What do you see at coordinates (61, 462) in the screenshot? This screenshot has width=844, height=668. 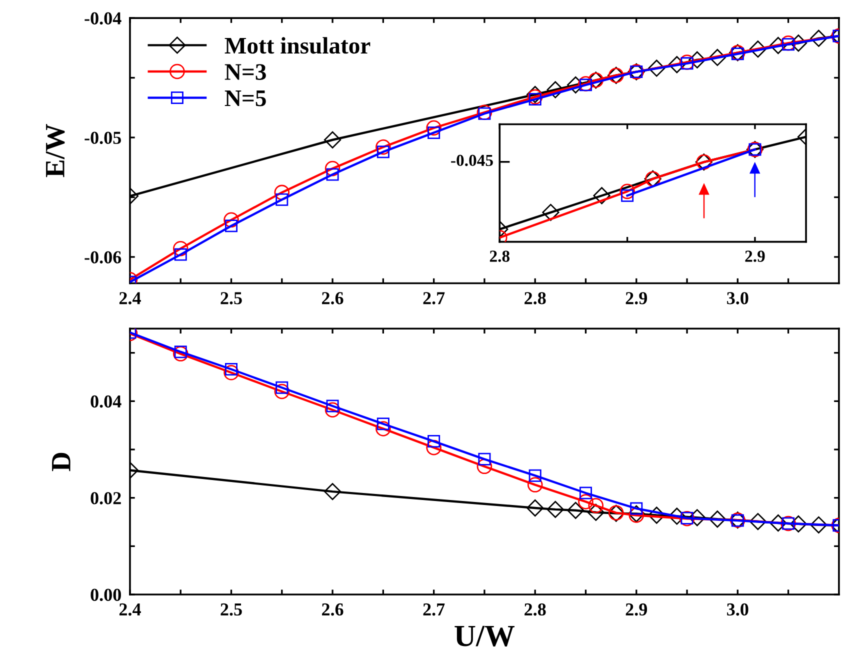 I see `y-axis-title: D` at bounding box center [61, 462].